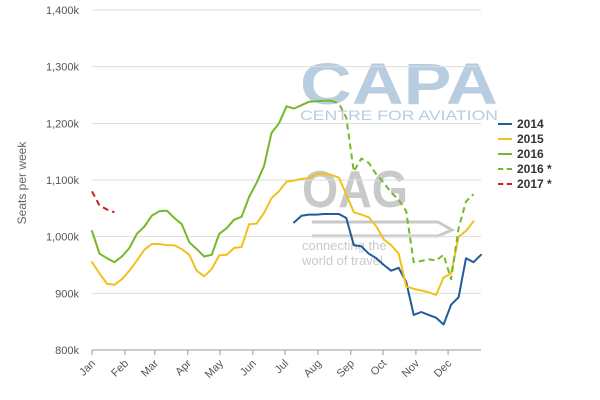  I want to click on x-tick-label: Jul, so click(282, 367).